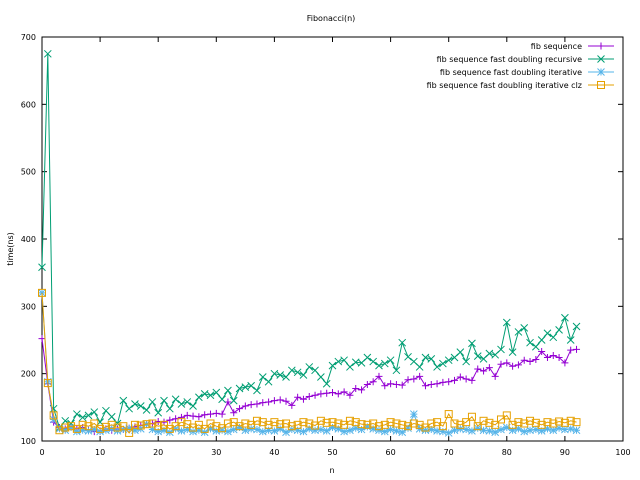  Describe the element at coordinates (556, 46) in the screenshot. I see `legend-label: fib sequence` at that location.